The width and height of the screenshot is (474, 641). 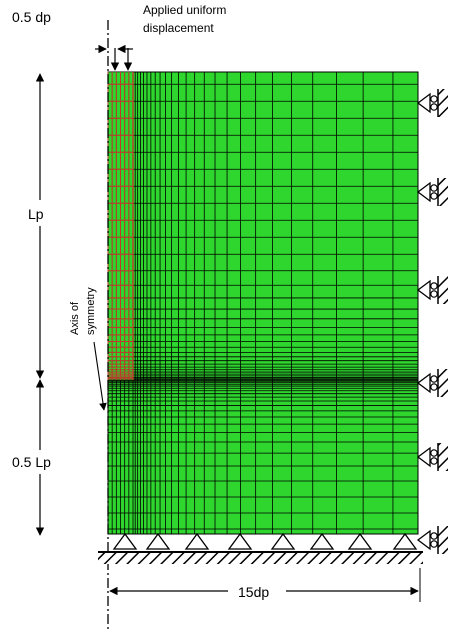 I want to click on pile-mesh, so click(x=120, y=226).